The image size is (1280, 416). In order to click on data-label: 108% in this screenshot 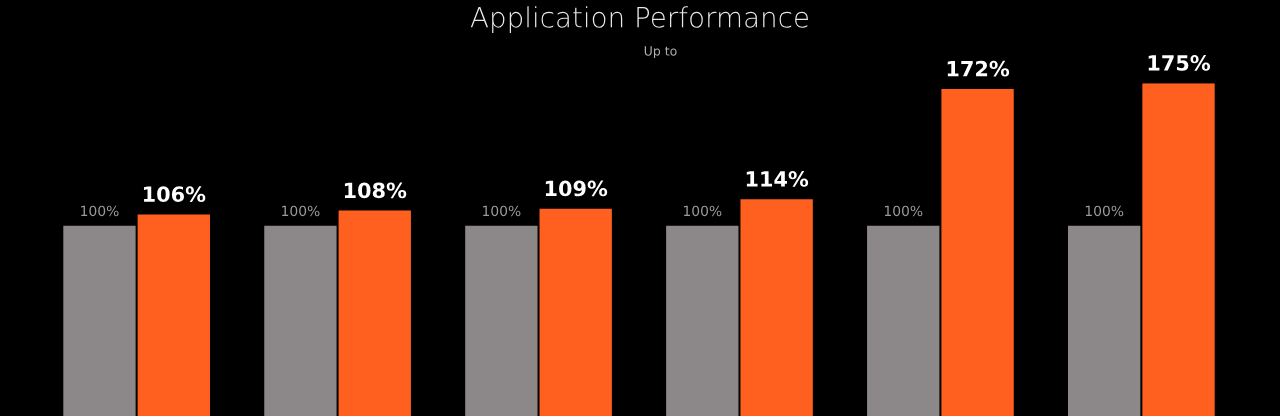, I will do `click(375, 190)`.